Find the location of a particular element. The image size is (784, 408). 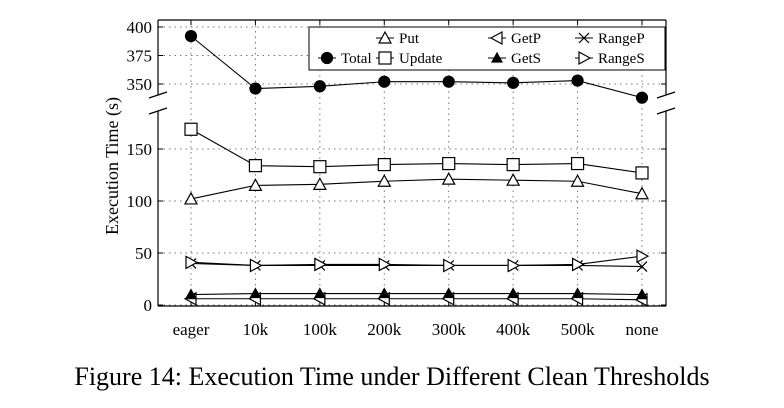

series-line-update is located at coordinates (416, 151).